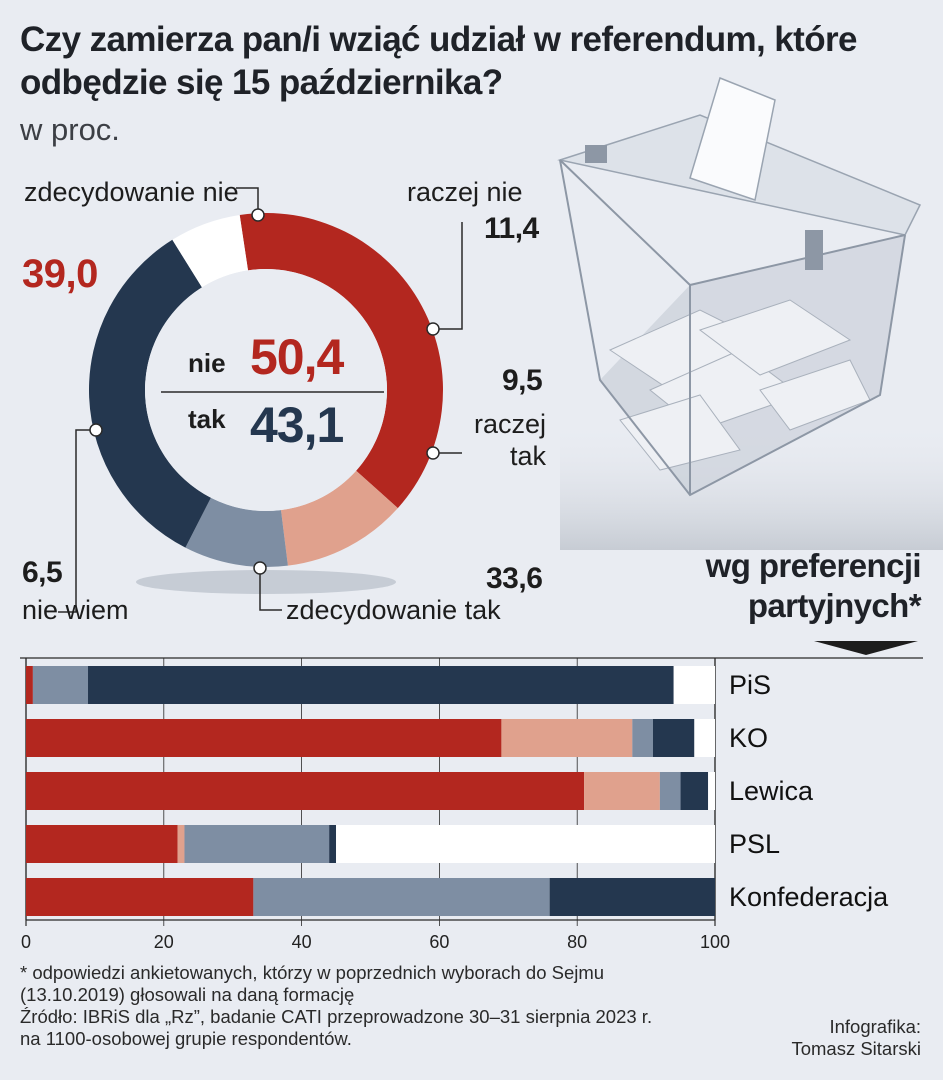 The image size is (943, 1080). Describe the element at coordinates (514, 578) in the screenshot. I see `value-zdecydowanie-tak: 33,6` at that location.